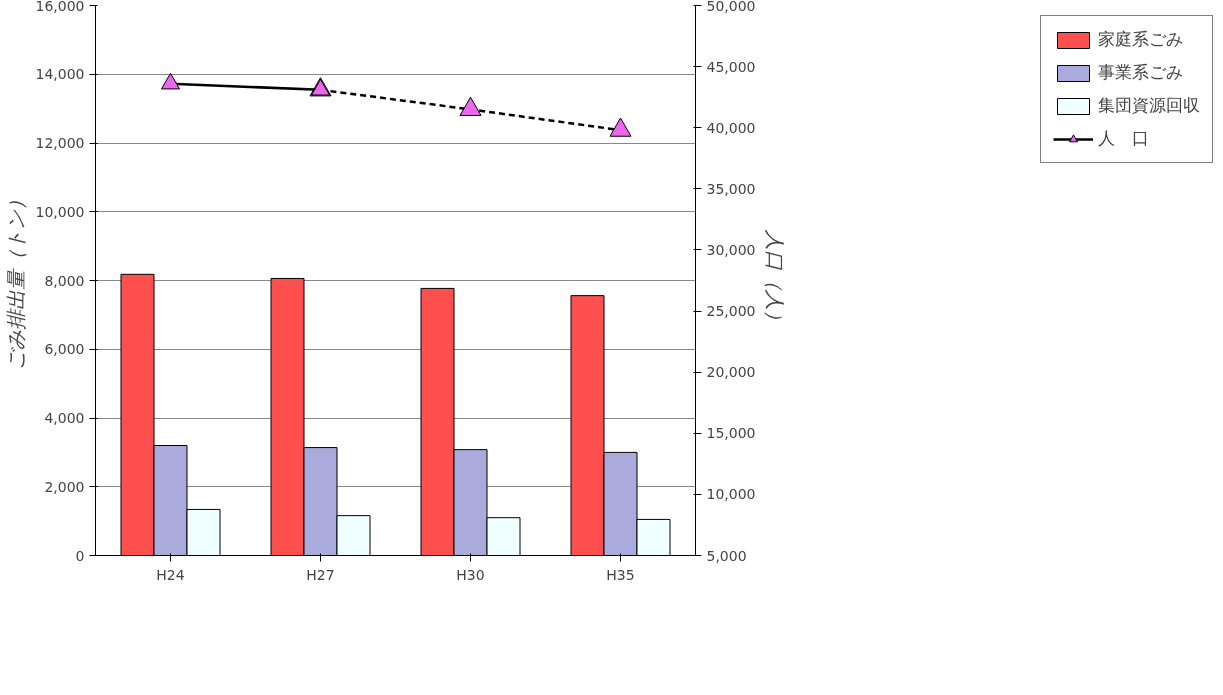  I want to click on y-tick-label: 14,000, so click(60, 74).